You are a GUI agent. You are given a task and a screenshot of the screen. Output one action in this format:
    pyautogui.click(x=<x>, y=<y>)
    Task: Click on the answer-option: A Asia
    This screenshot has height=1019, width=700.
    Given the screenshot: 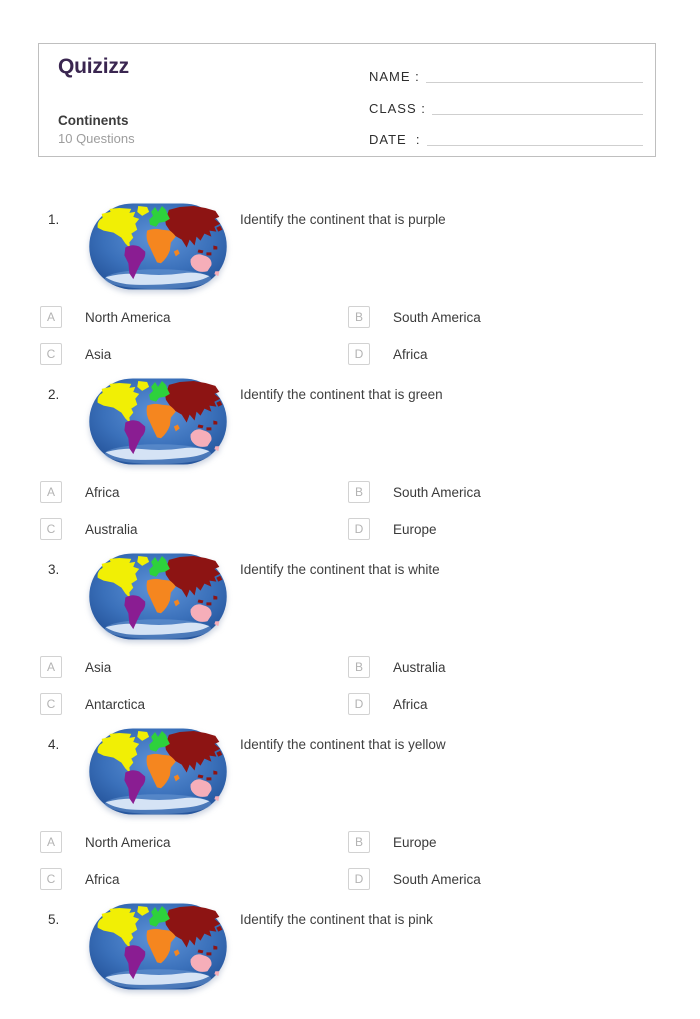 What is the action you would take?
    pyautogui.click(x=194, y=667)
    